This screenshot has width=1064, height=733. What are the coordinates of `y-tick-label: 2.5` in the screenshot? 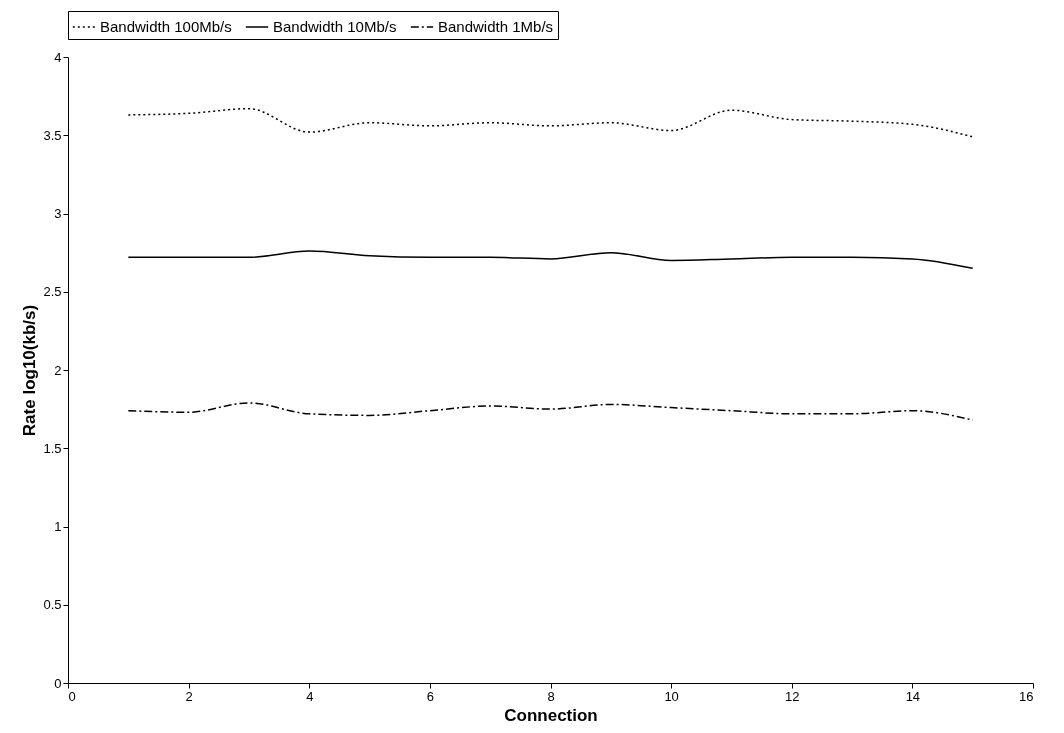 It's located at (52, 292).